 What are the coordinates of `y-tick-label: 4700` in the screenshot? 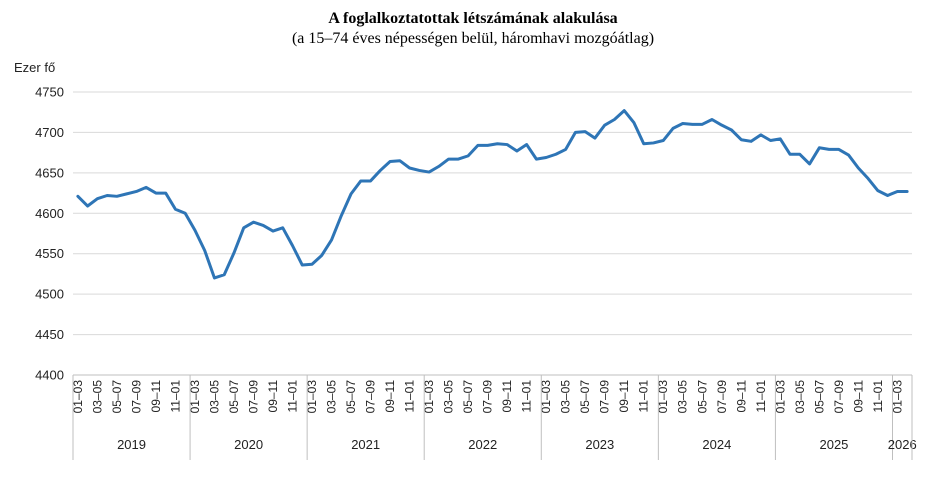 It's located at (49, 132).